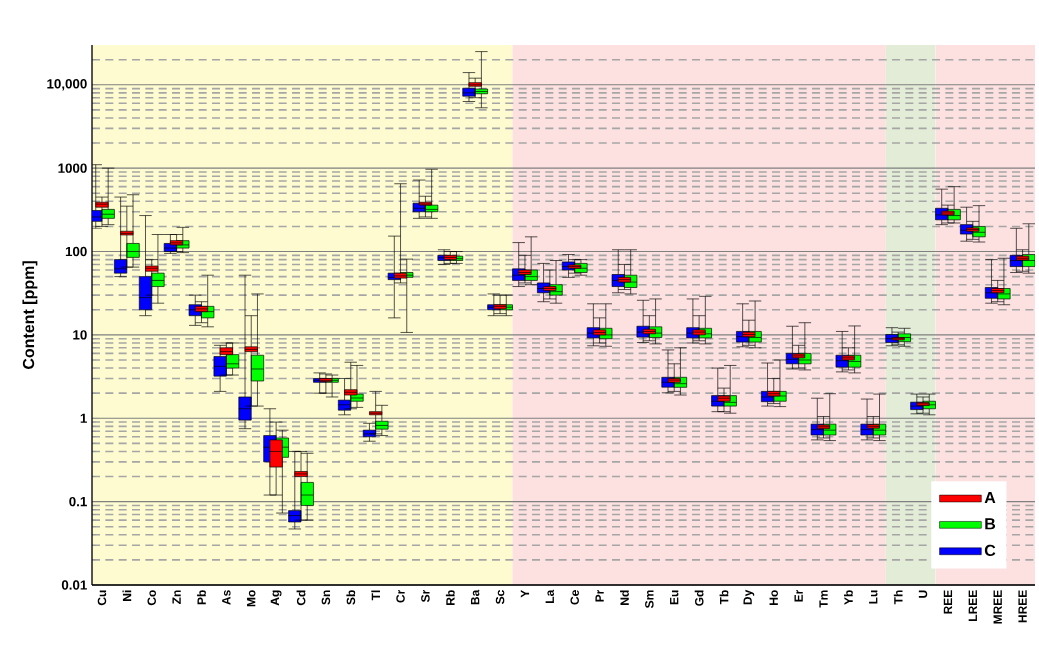  What do you see at coordinates (997, 607) in the screenshot?
I see `x-tick-label: MREE` at bounding box center [997, 607].